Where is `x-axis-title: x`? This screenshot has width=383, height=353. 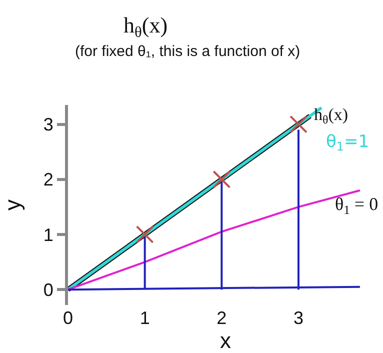
x-axis-title: x is located at coordinates (225, 340).